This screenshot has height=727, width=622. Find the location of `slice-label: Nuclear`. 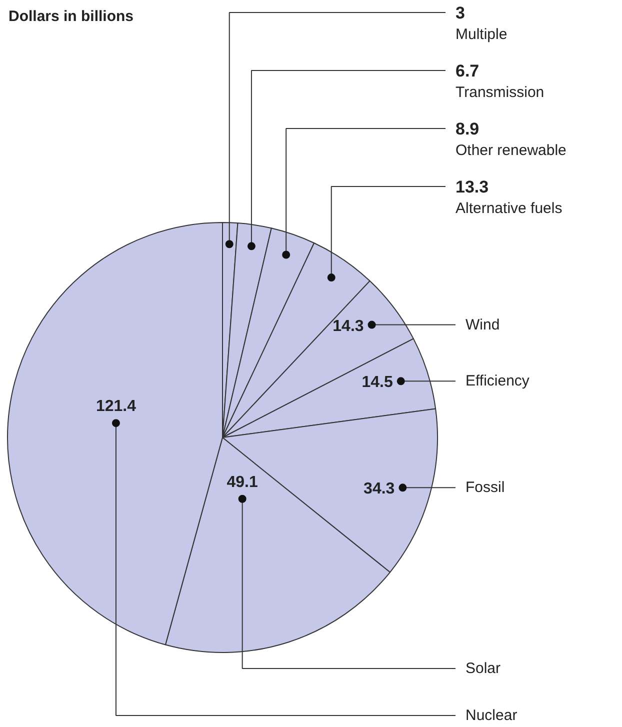

slice-label: Nuclear is located at coordinates (492, 715).